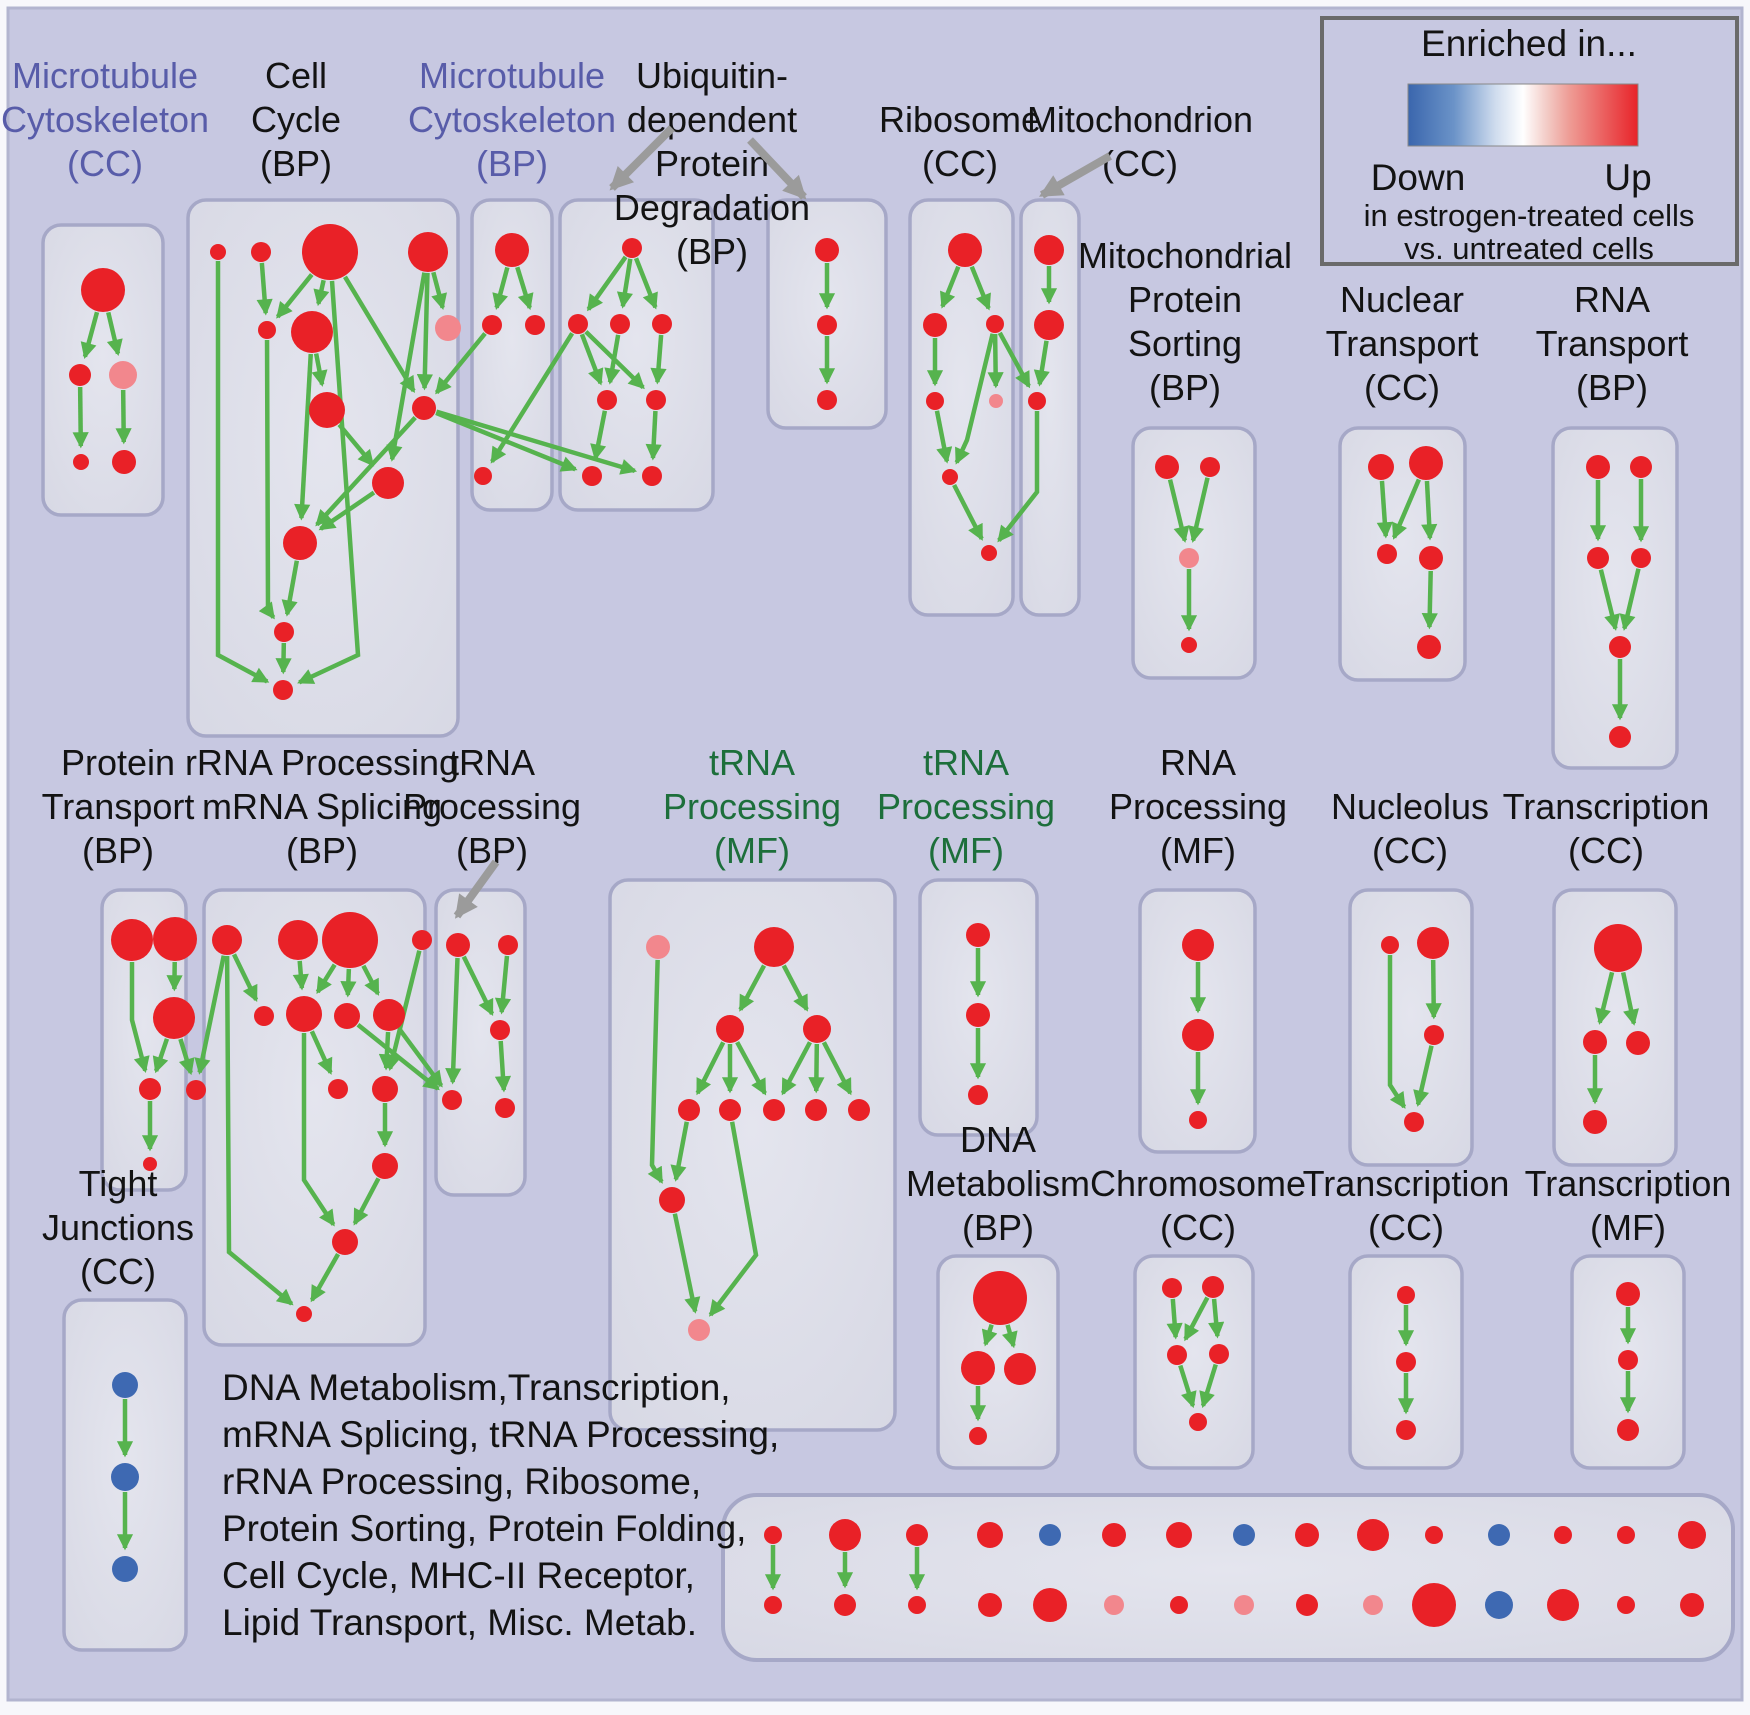 This screenshot has height=1715, width=1750. I want to click on ubiquitin-degradation-a-label: dependent, so click(712, 119).